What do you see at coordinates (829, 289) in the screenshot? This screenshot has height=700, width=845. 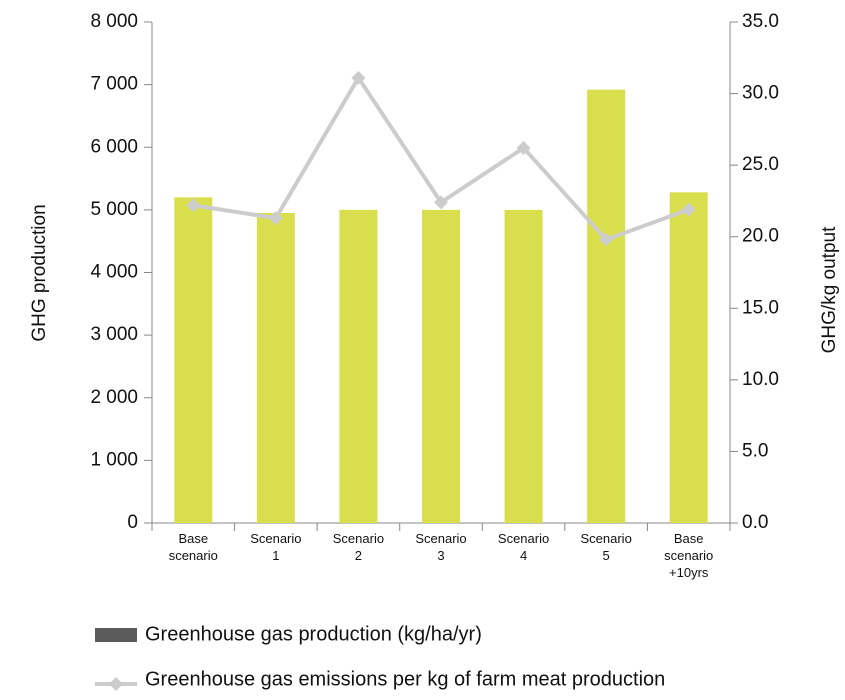 I see `y2-axis-title: GHG/kg output` at bounding box center [829, 289].